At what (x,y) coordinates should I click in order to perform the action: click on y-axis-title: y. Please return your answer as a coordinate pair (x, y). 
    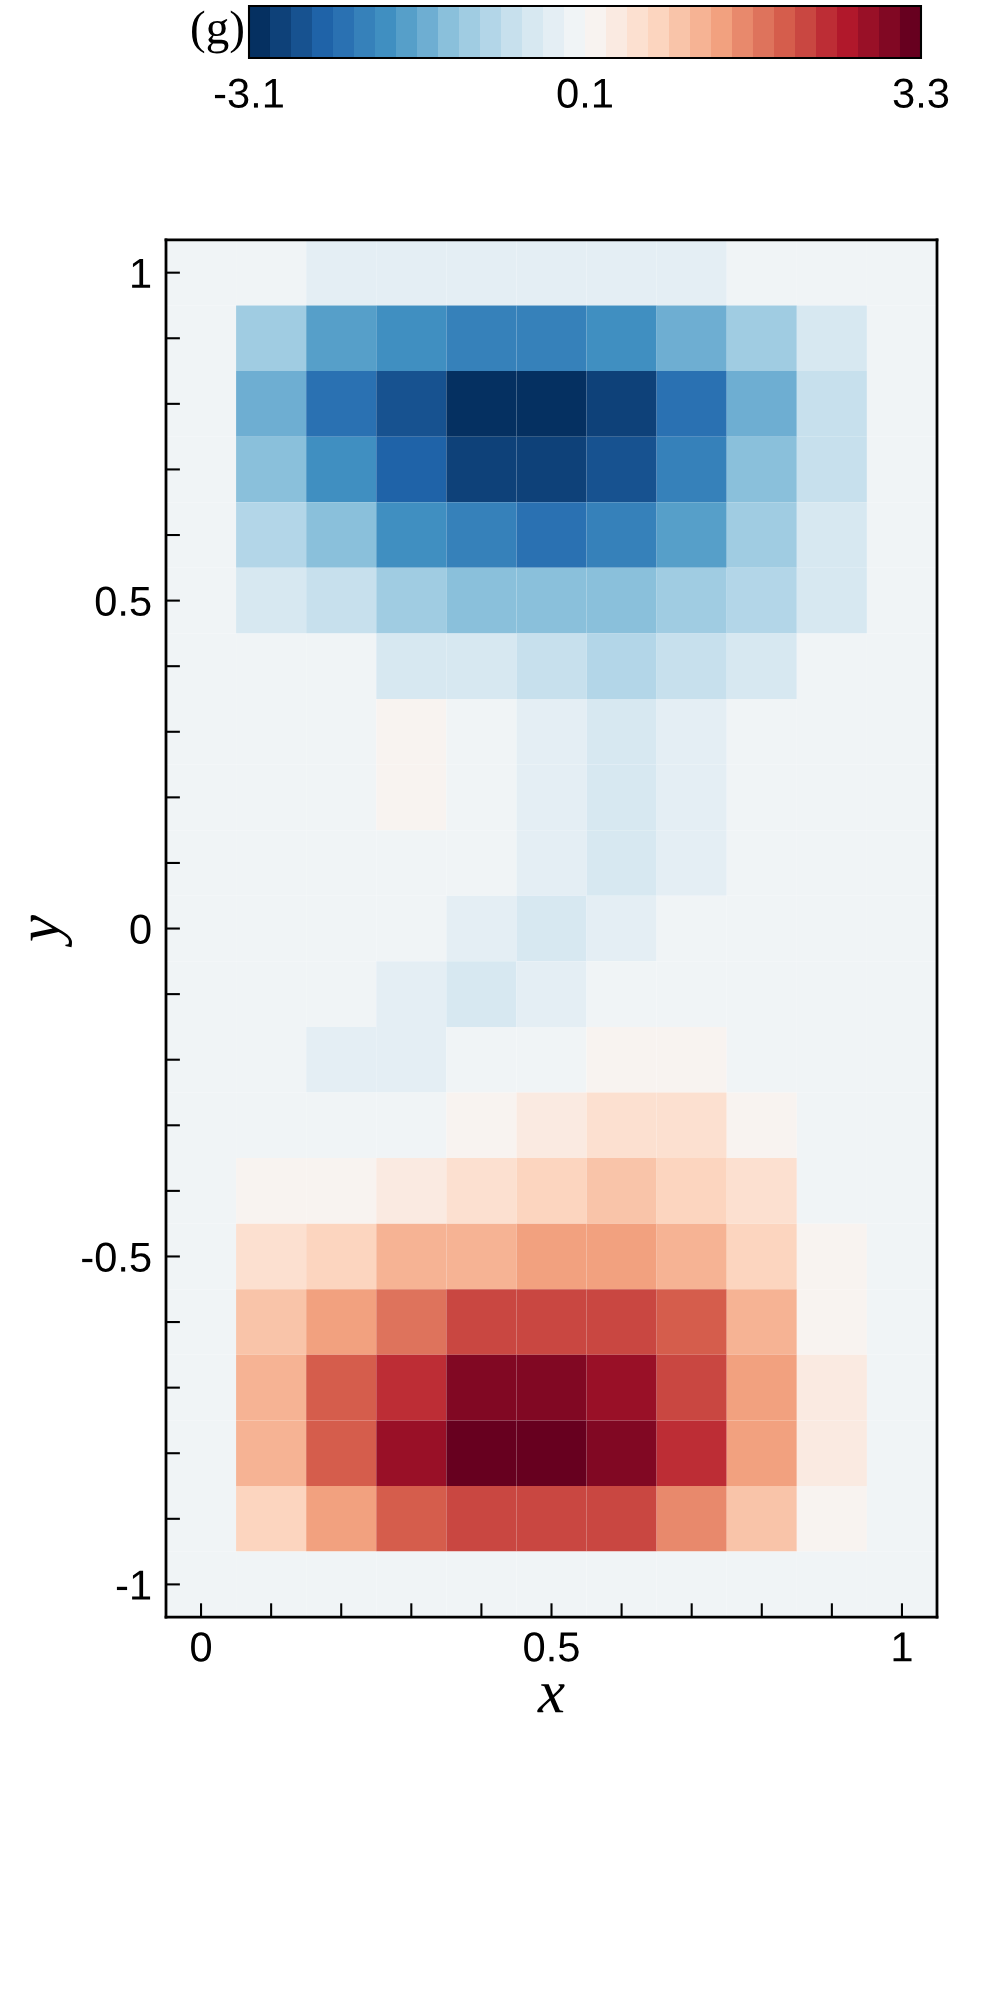
    Looking at the image, I should click on (51, 931).